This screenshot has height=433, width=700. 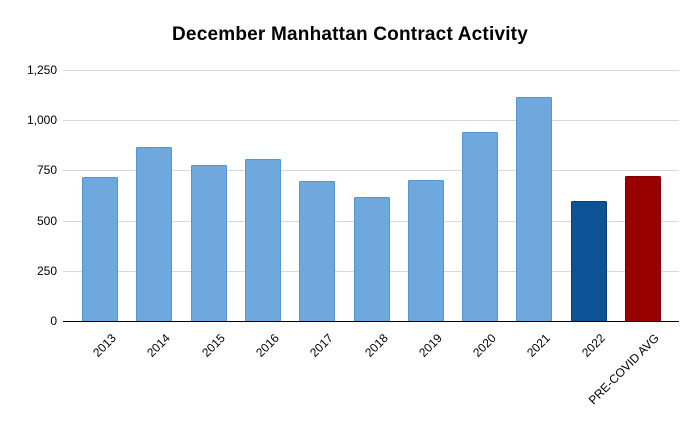 I want to click on y-axis-tick-label: 0, so click(x=53, y=321).